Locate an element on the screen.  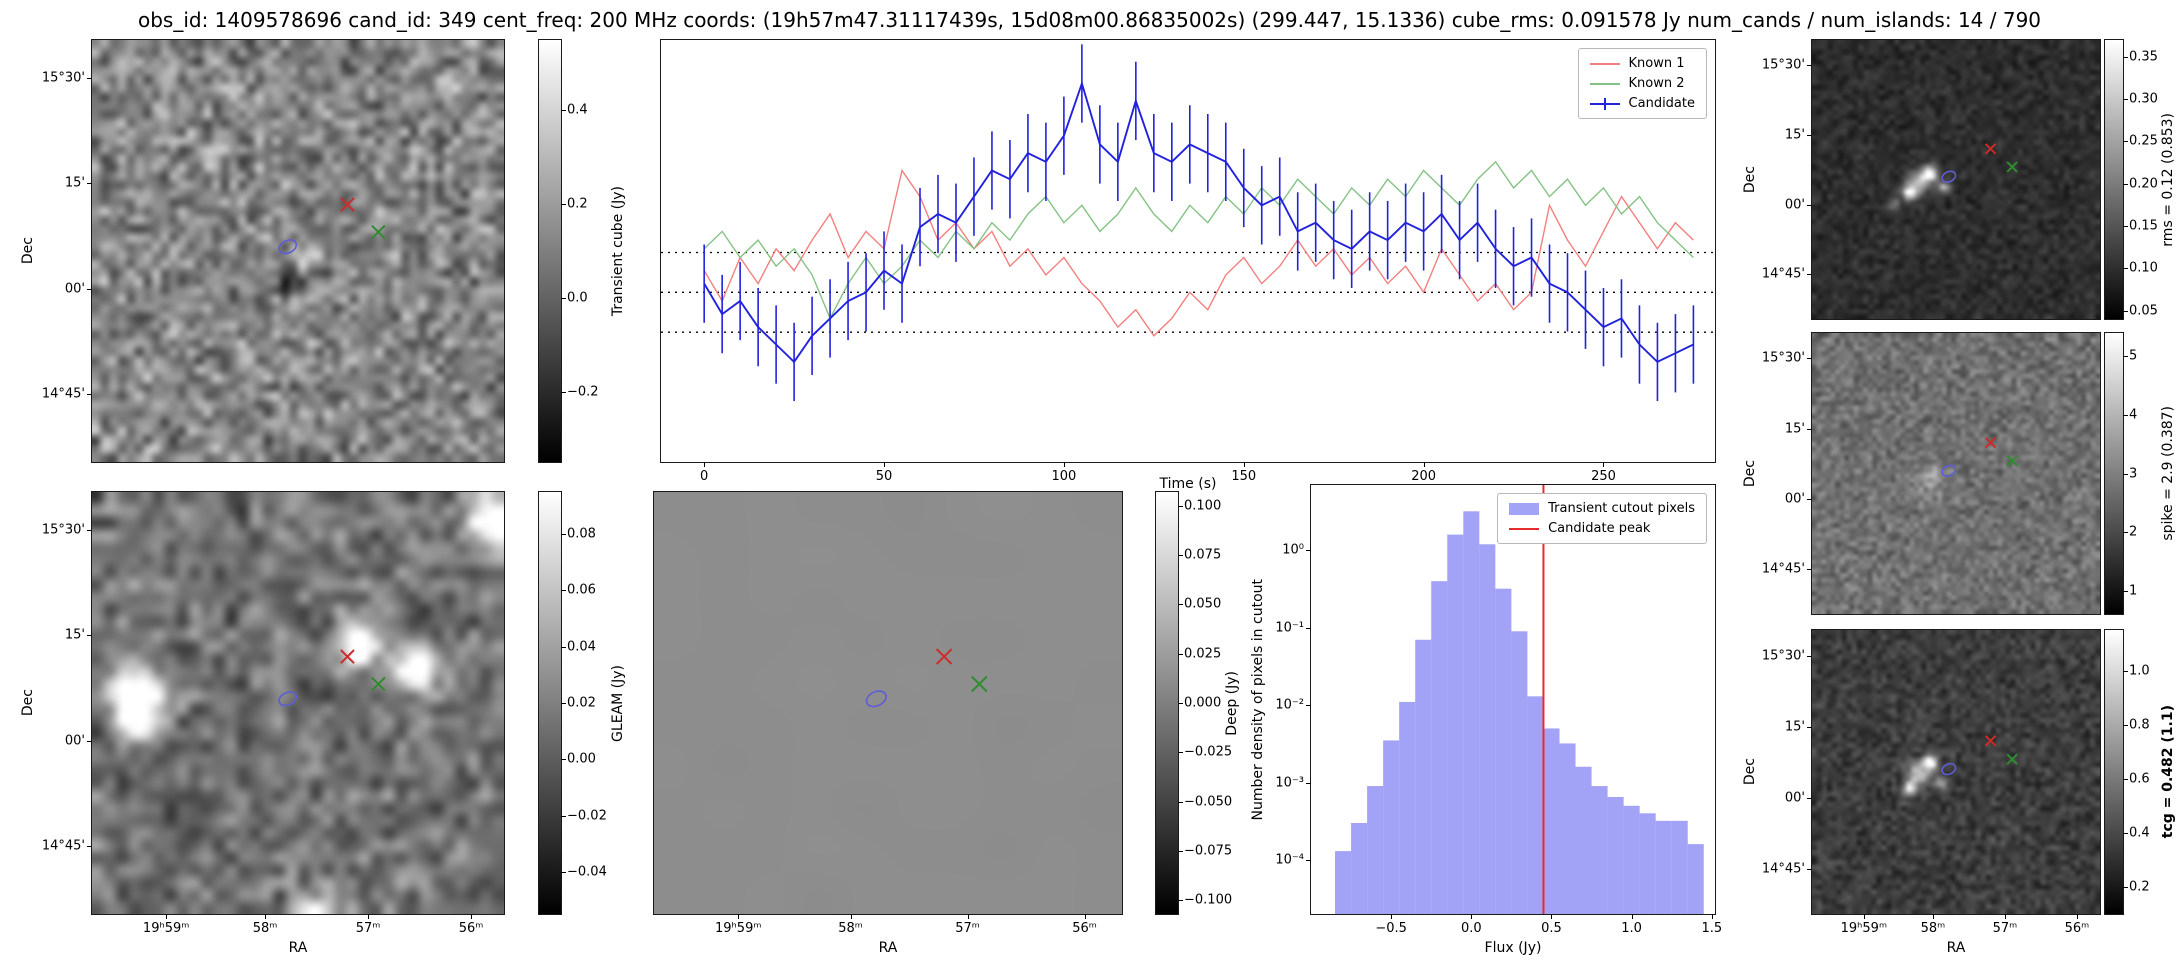
ra-tick-label: 56ᵐ is located at coordinates (1084, 928).